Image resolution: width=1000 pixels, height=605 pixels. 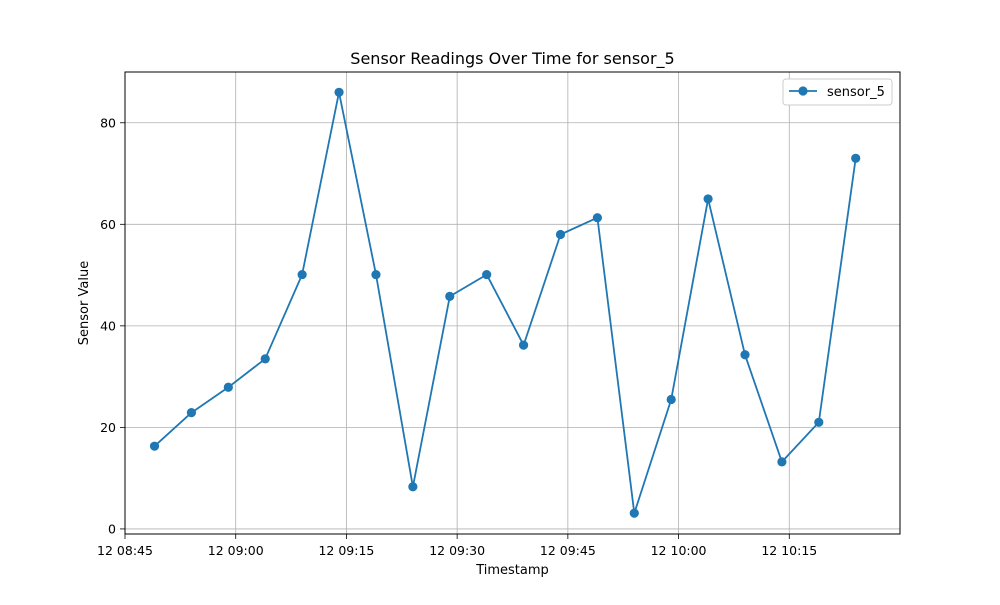 What do you see at coordinates (679, 550) in the screenshot?
I see `x-tick-label: 12 10:00` at bounding box center [679, 550].